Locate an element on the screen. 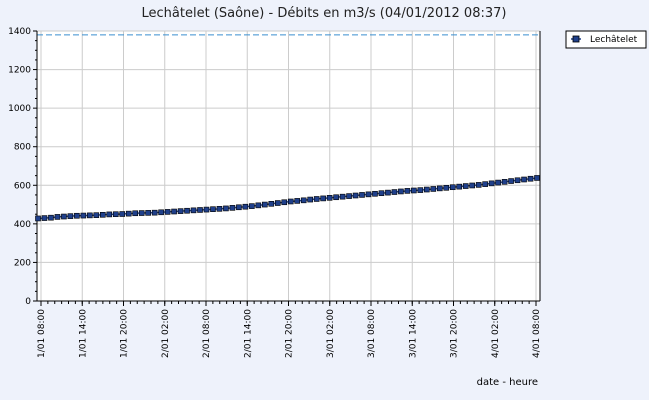 The width and height of the screenshot is (649, 400). legend-box is located at coordinates (606, 39).